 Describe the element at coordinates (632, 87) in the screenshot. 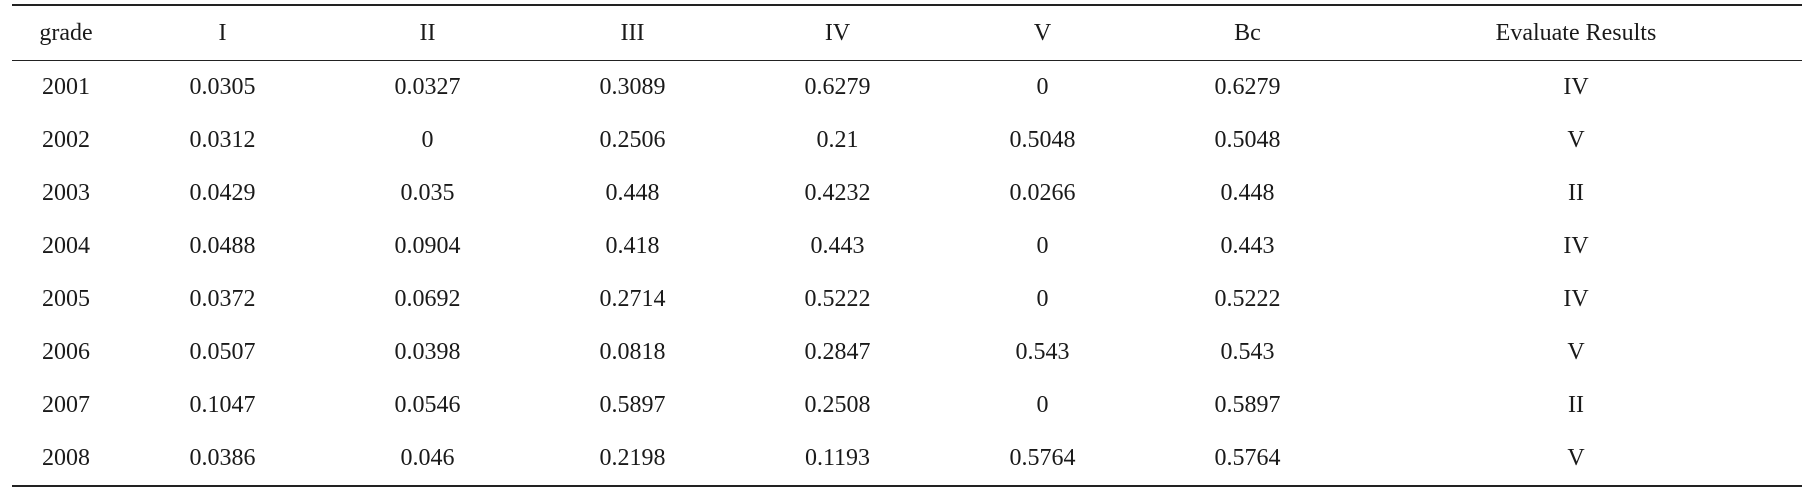

I see `table-cell-iii: 0.3089` at that location.